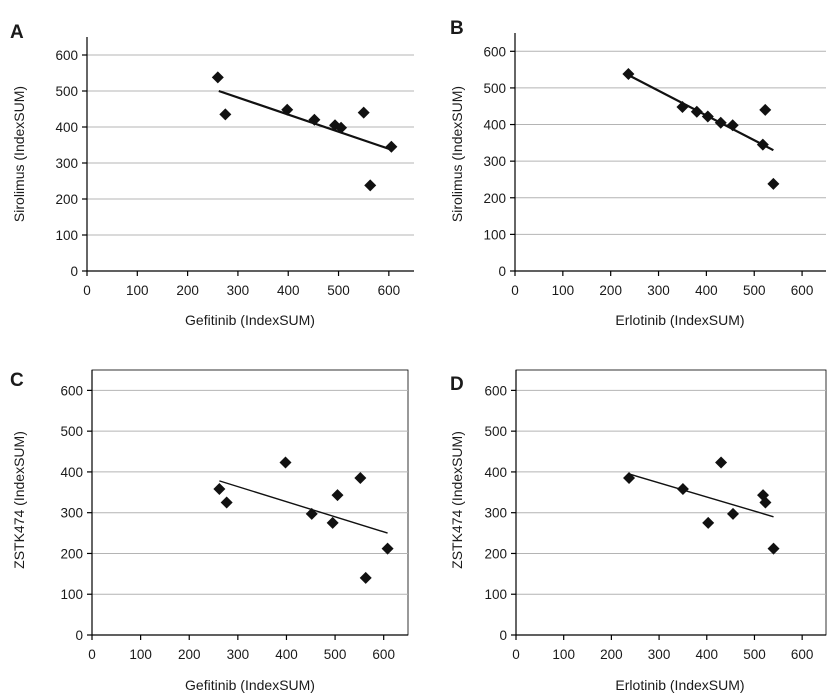 This screenshot has width=829, height=695. Describe the element at coordinates (17, 32) in the screenshot. I see `panel-letter: A` at that location.